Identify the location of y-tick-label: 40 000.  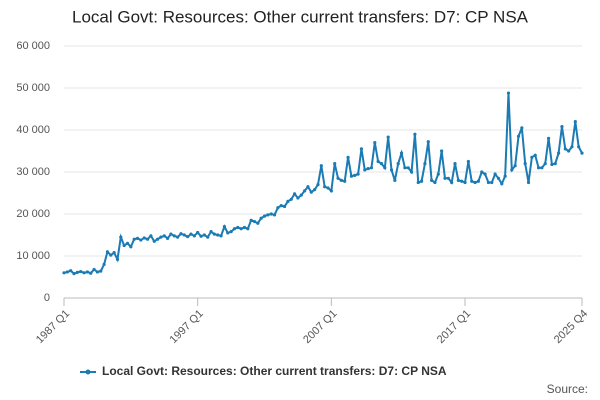
(33, 130).